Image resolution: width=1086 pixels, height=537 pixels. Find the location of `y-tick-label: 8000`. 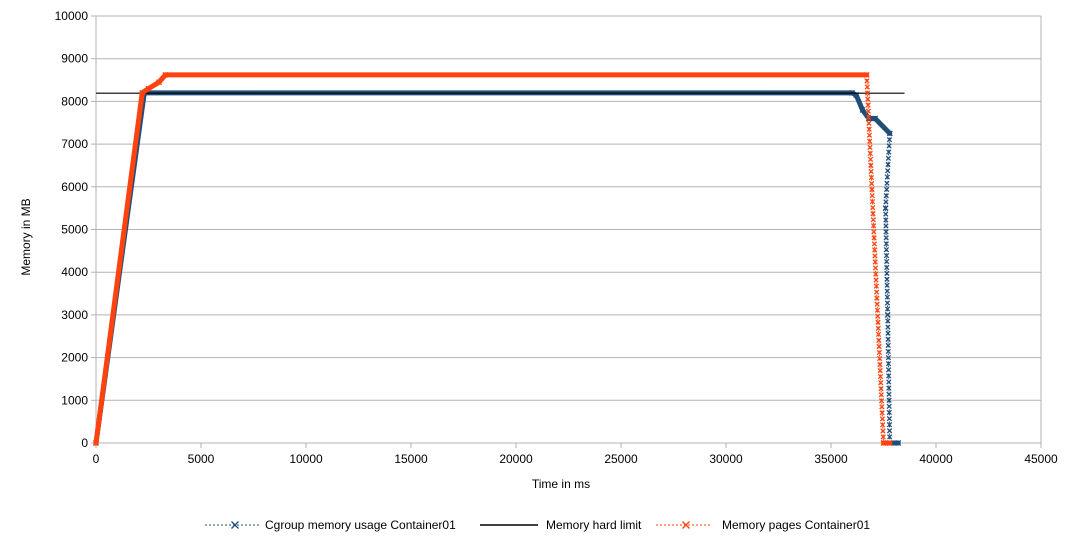

y-tick-label: 8000 is located at coordinates (74, 101).